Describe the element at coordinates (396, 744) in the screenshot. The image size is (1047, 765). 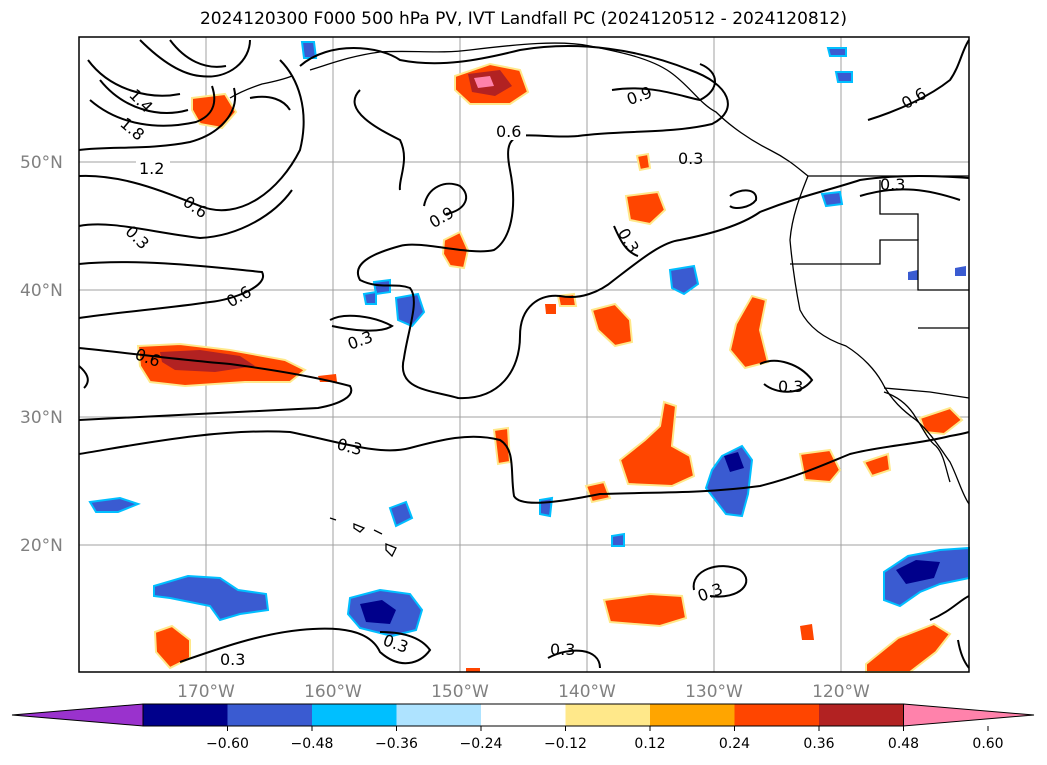
I see `colorbar-tick-label: −0.36` at that location.